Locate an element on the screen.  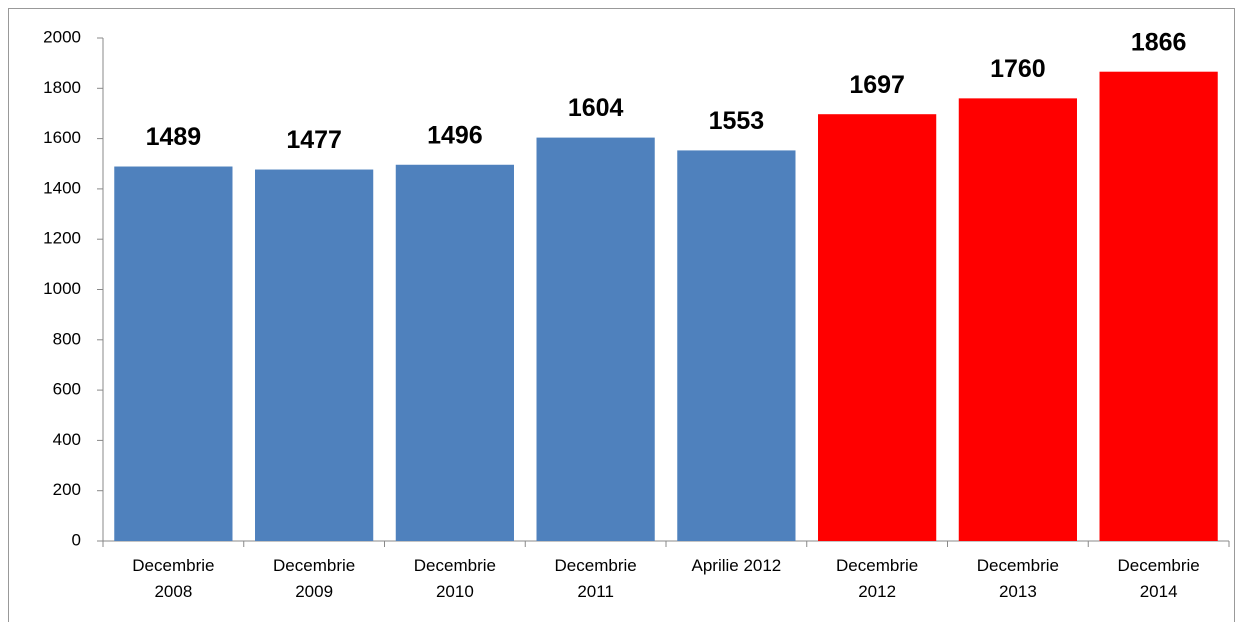
x-tick-label: Decembrie 2014 is located at coordinates (1158, 578).